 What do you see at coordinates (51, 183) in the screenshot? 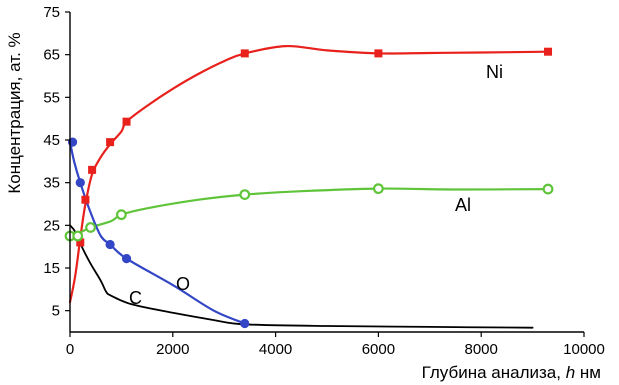
I see `y-tick-label-35: 35` at bounding box center [51, 183].